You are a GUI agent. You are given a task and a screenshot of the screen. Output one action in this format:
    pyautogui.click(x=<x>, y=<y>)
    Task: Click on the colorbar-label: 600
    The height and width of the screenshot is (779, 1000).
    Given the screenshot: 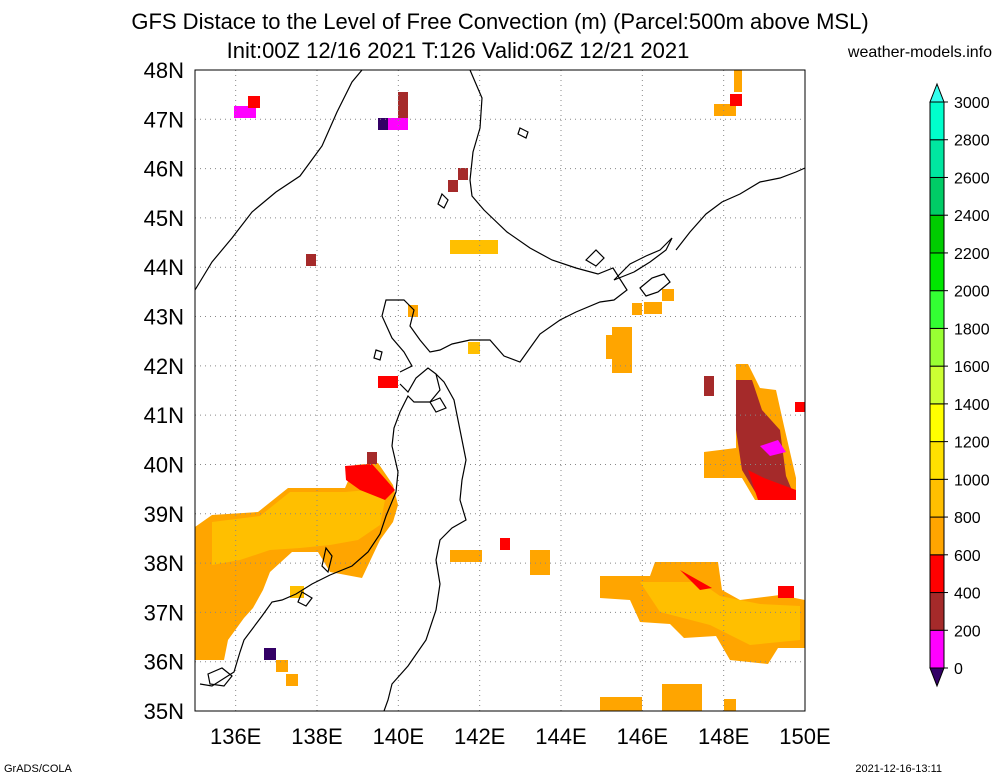 What is the action you would take?
    pyautogui.click(x=967, y=556)
    